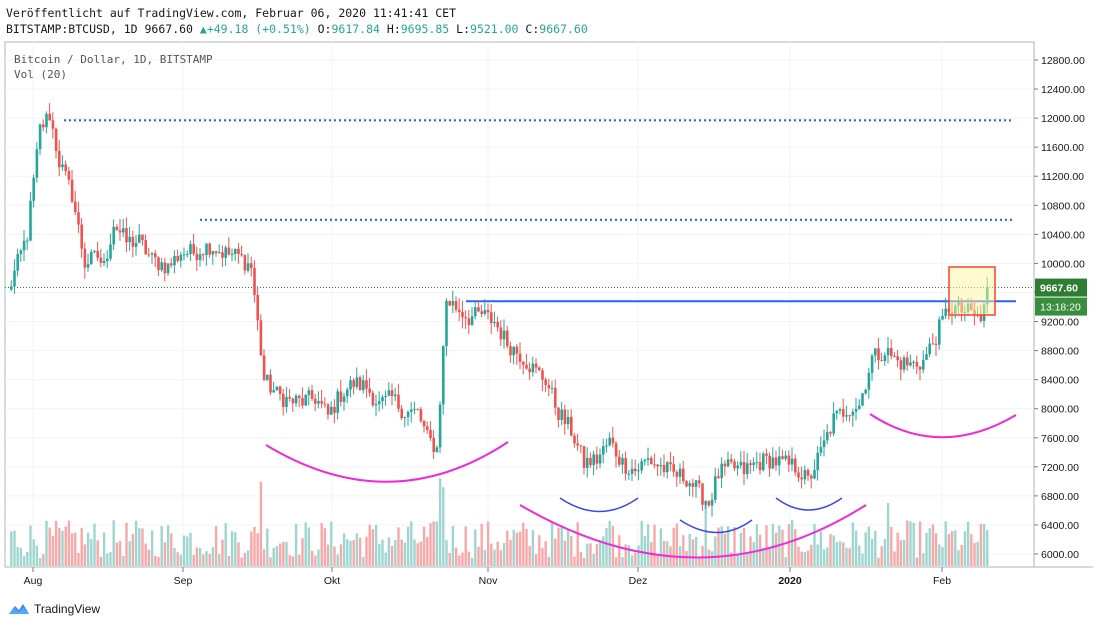 Image resolution: width=1100 pixels, height=628 pixels. Describe the element at coordinates (54, 609) in the screenshot. I see `tradingview-footer: TradingView` at that location.